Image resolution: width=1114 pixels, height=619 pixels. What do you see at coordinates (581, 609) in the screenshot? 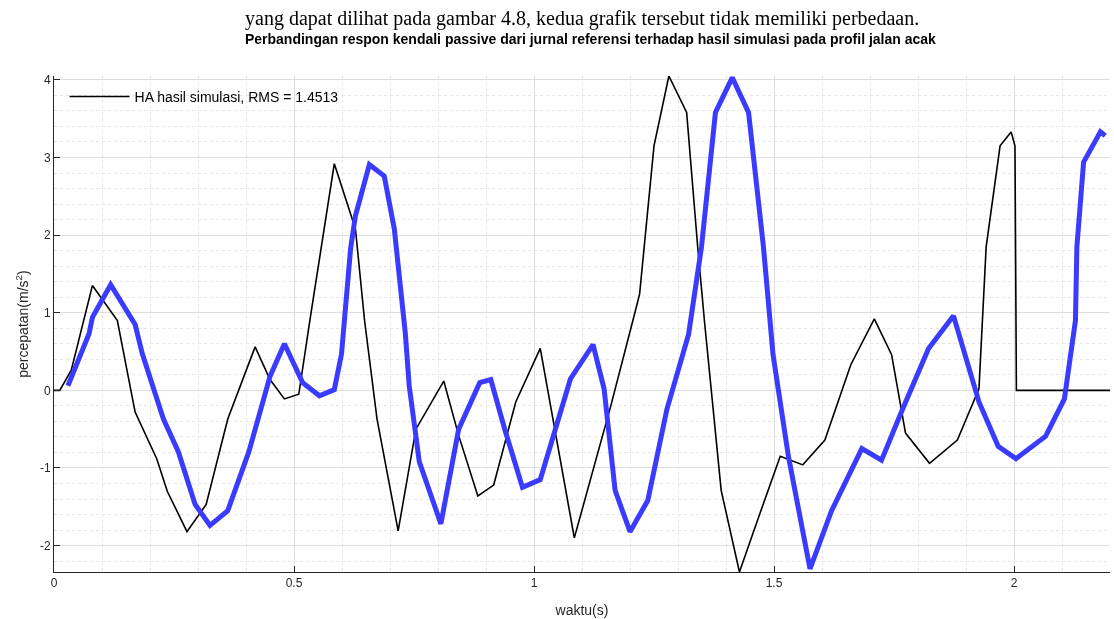
I see `x-axis-title: waktu(s)` at bounding box center [581, 609].